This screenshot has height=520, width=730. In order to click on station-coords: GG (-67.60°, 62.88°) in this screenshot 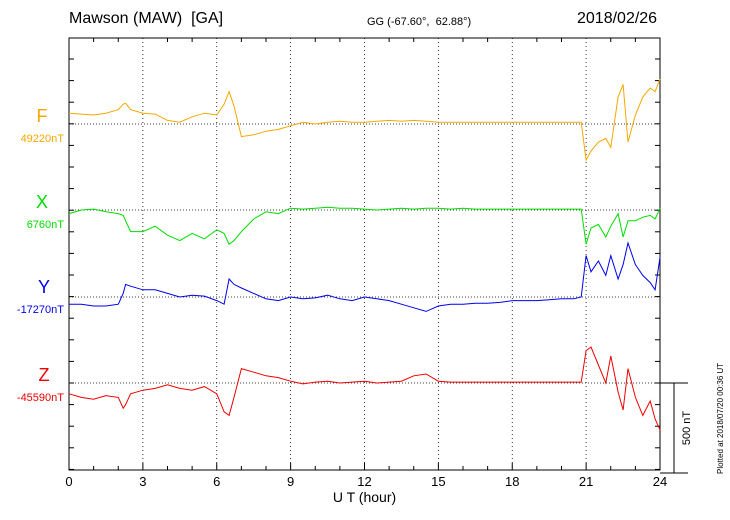, I will do `click(419, 22)`.